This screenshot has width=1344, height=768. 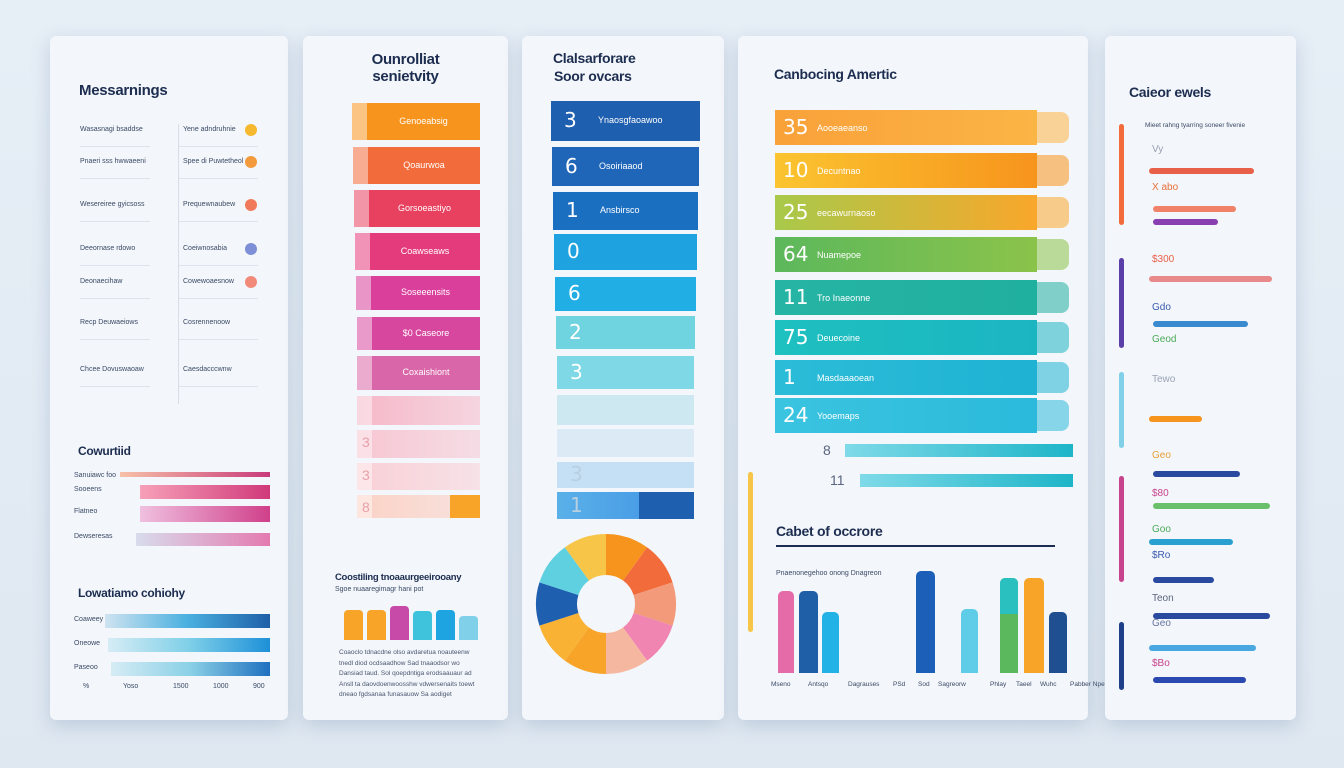 What do you see at coordinates (418, 506) in the screenshot?
I see `funnel-step: 8` at bounding box center [418, 506].